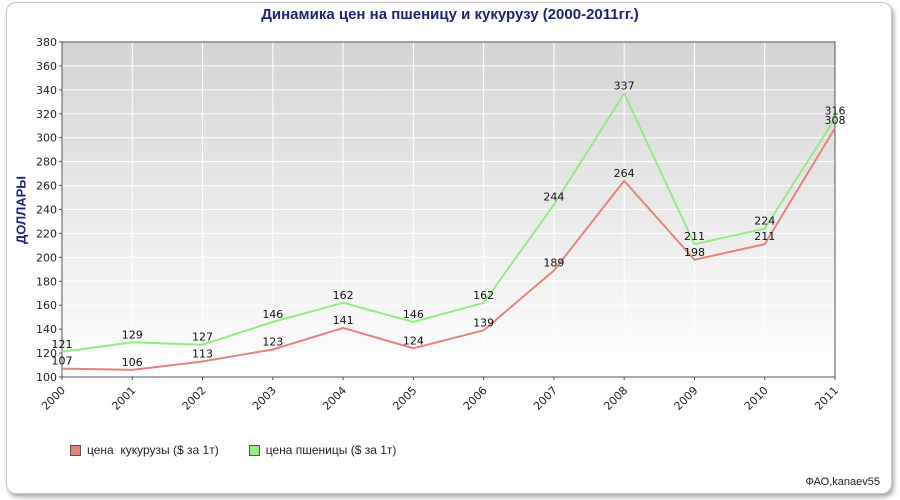 Image resolution: width=900 pixels, height=500 pixels. Describe the element at coordinates (413, 340) in the screenshot. I see `data-label: 124` at that location.